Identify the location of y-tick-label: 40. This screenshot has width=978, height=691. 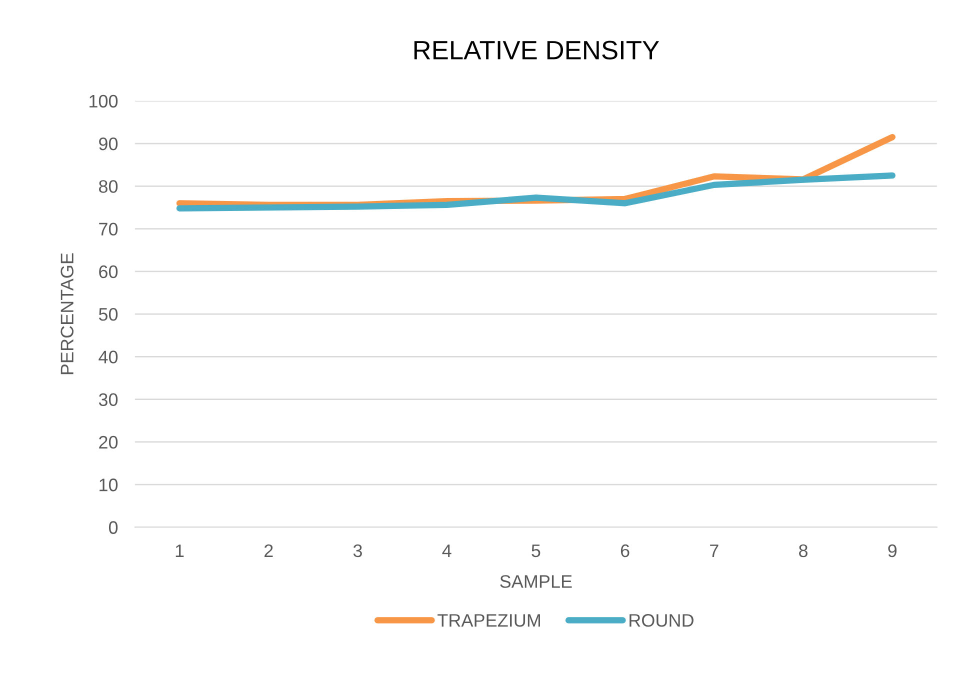
(108, 357).